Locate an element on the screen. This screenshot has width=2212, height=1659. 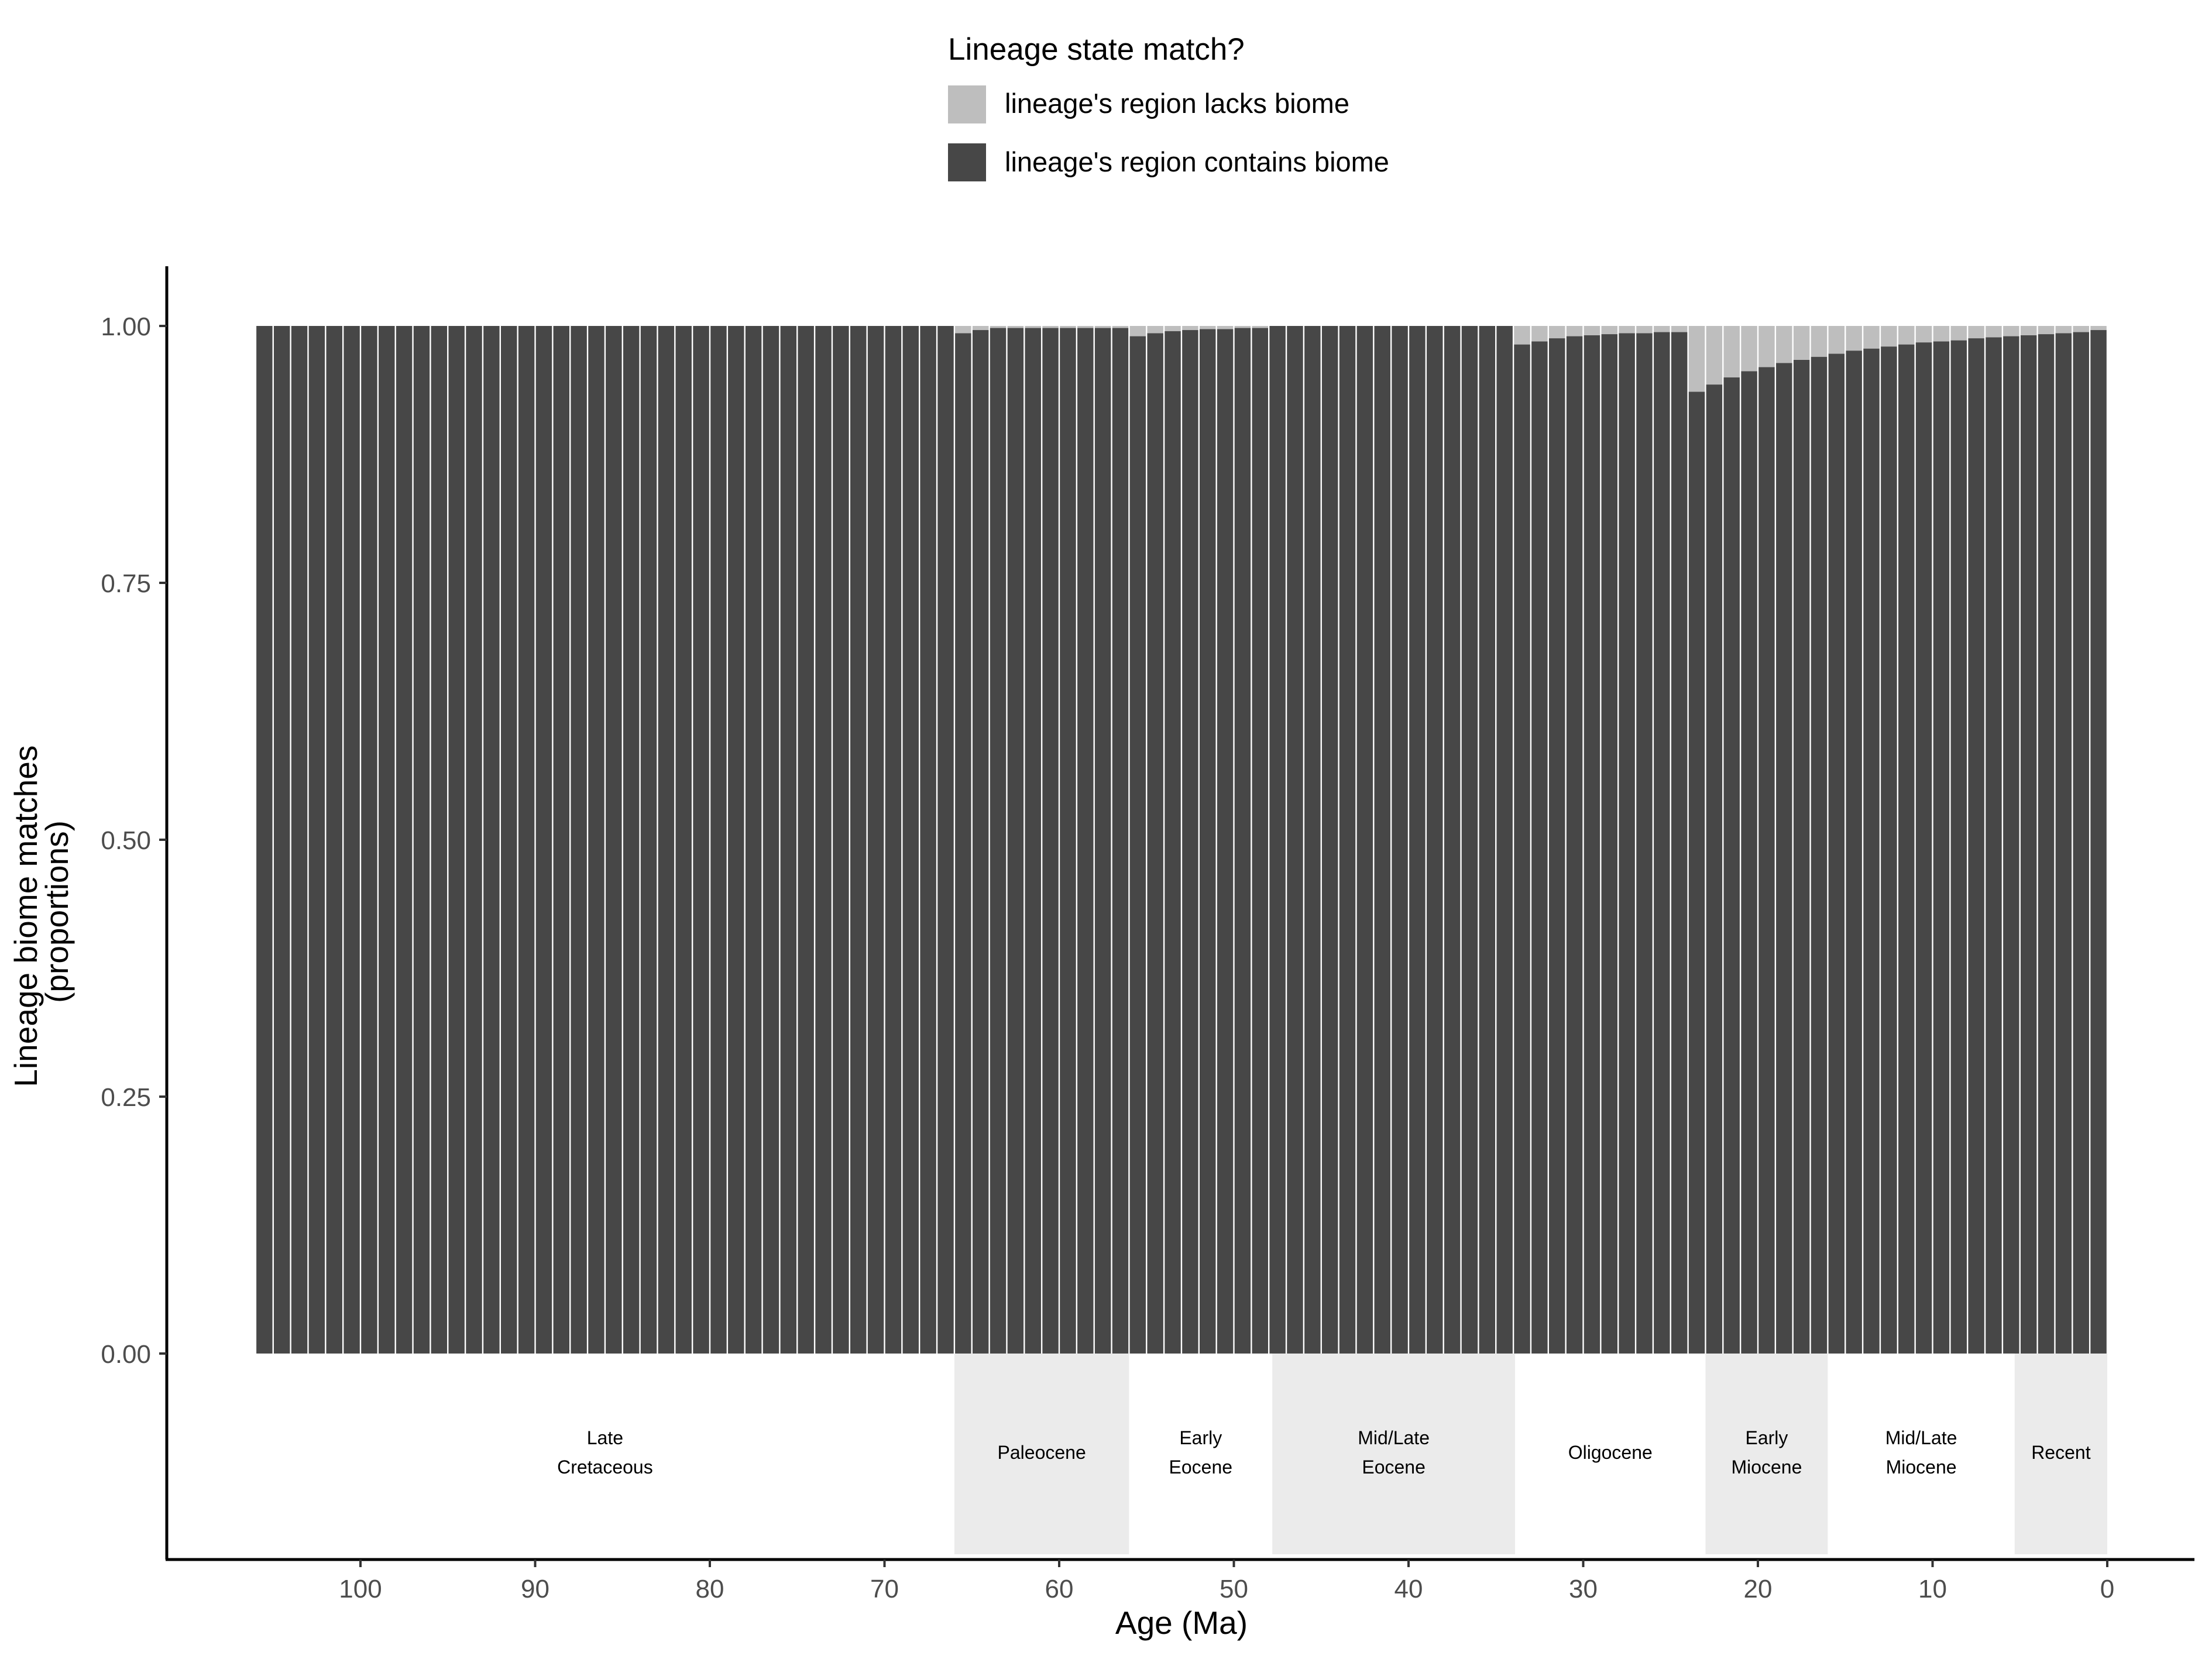
x-tick-label: 60 is located at coordinates (1059, 1589).